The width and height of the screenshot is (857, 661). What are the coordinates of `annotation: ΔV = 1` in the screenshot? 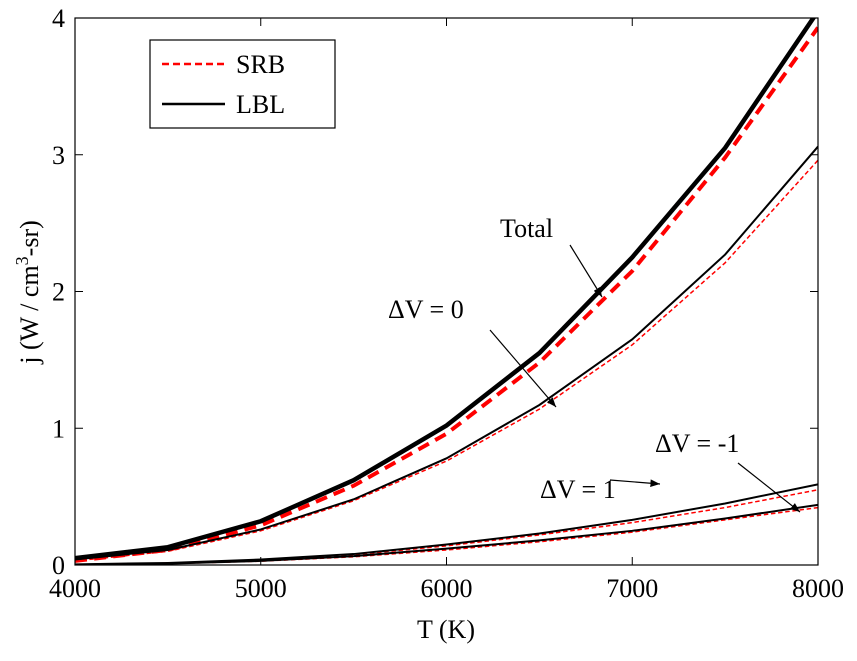 It's located at (578, 489).